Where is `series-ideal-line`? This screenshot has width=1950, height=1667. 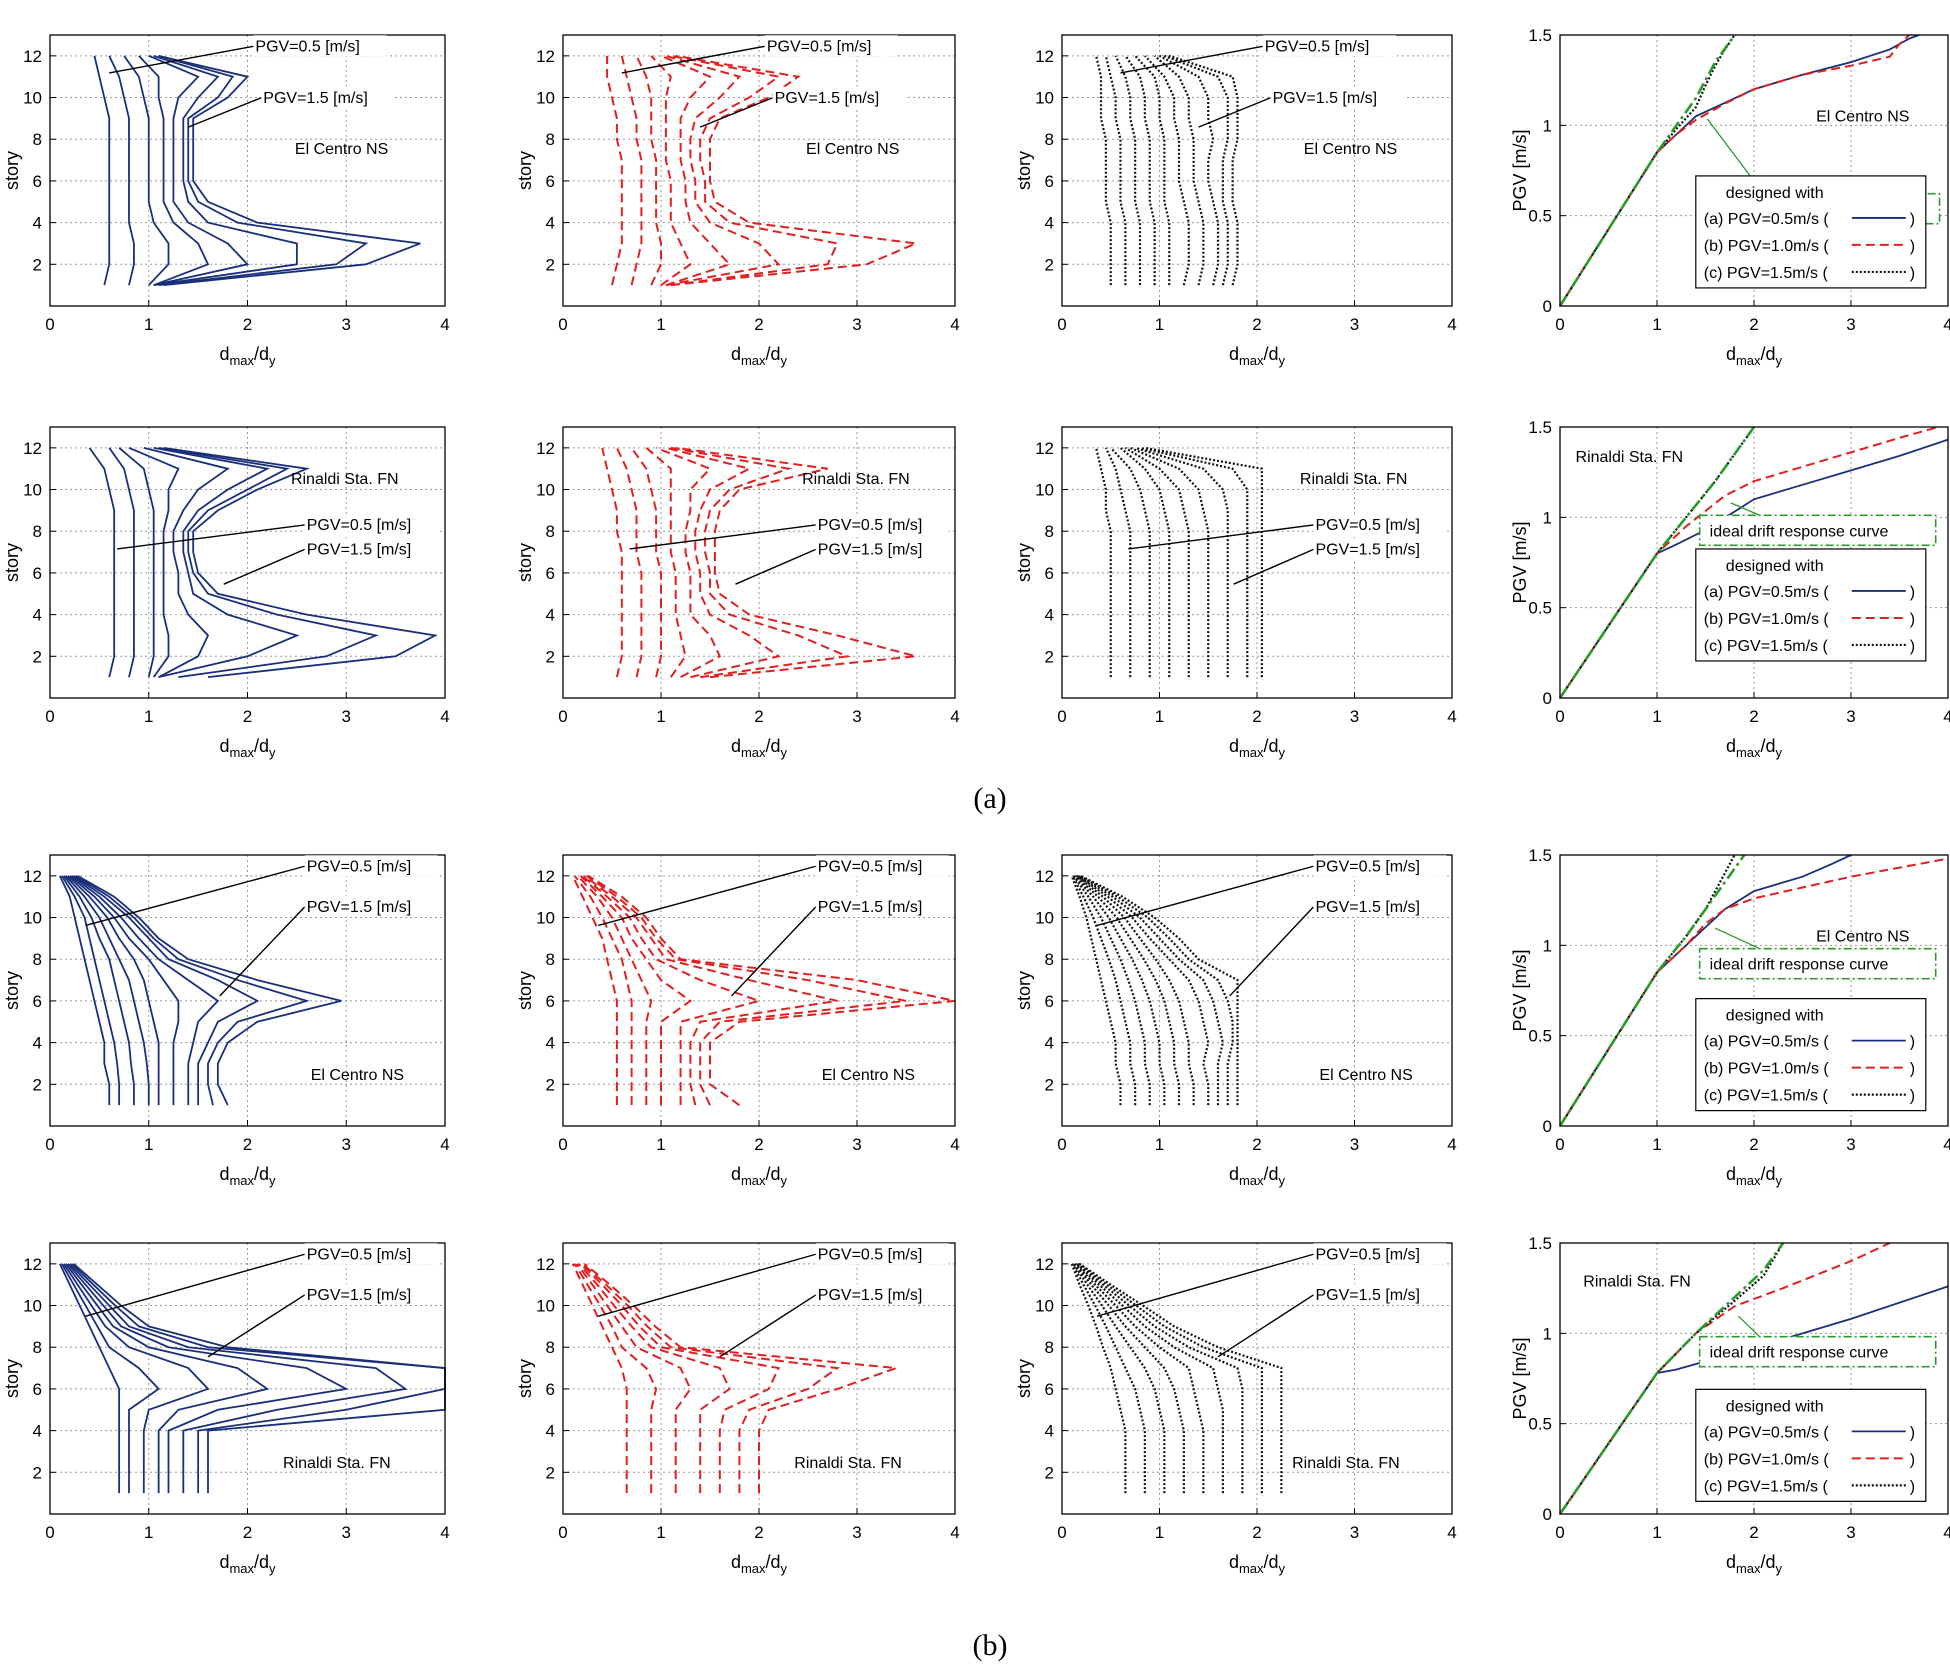
series-ideal-line is located at coordinates (1647, 170).